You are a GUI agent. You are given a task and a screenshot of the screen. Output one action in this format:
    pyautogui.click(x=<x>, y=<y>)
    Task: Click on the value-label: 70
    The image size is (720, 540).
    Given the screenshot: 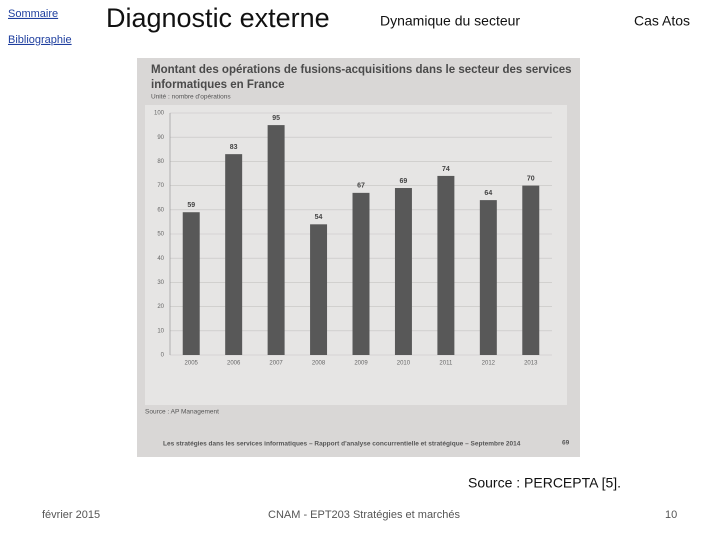 What is the action you would take?
    pyautogui.click(x=531, y=178)
    